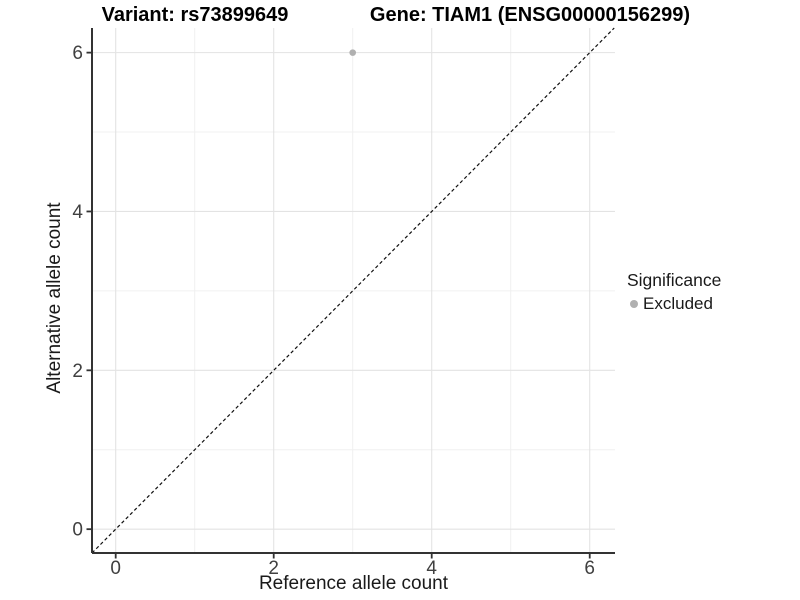 The height and width of the screenshot is (600, 800). Describe the element at coordinates (54, 298) in the screenshot. I see `y-axis-title: Alternative allele count` at that location.